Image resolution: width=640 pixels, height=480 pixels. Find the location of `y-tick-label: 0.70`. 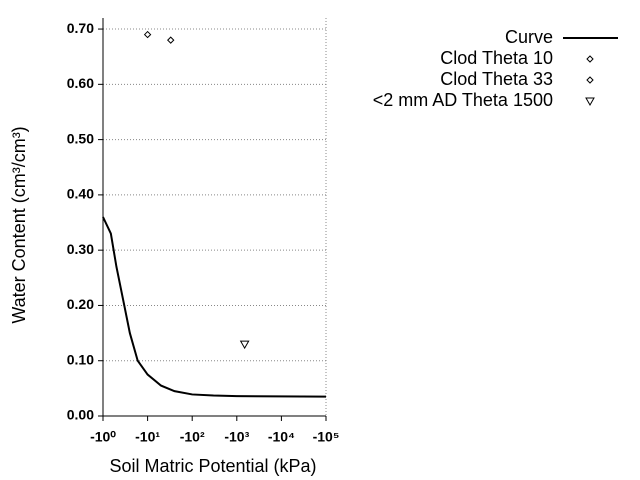

y-tick-label: 0.70 is located at coordinates (80, 28).